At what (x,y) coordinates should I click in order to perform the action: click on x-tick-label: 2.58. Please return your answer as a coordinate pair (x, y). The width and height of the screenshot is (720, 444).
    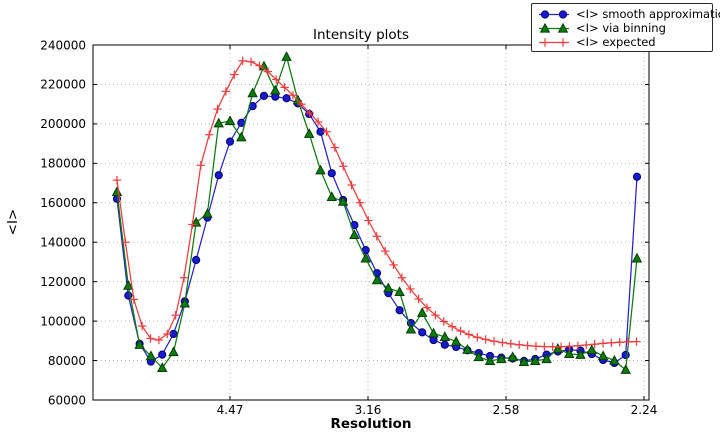
    Looking at the image, I should click on (506, 410).